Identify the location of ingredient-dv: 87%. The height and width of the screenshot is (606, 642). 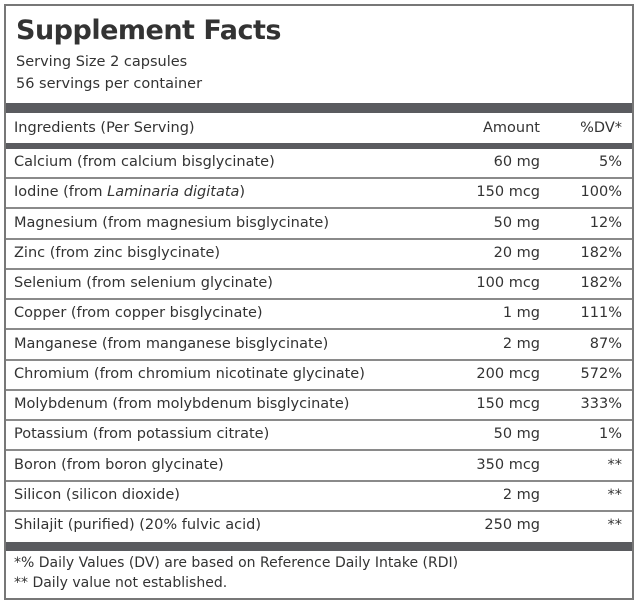
(605, 343).